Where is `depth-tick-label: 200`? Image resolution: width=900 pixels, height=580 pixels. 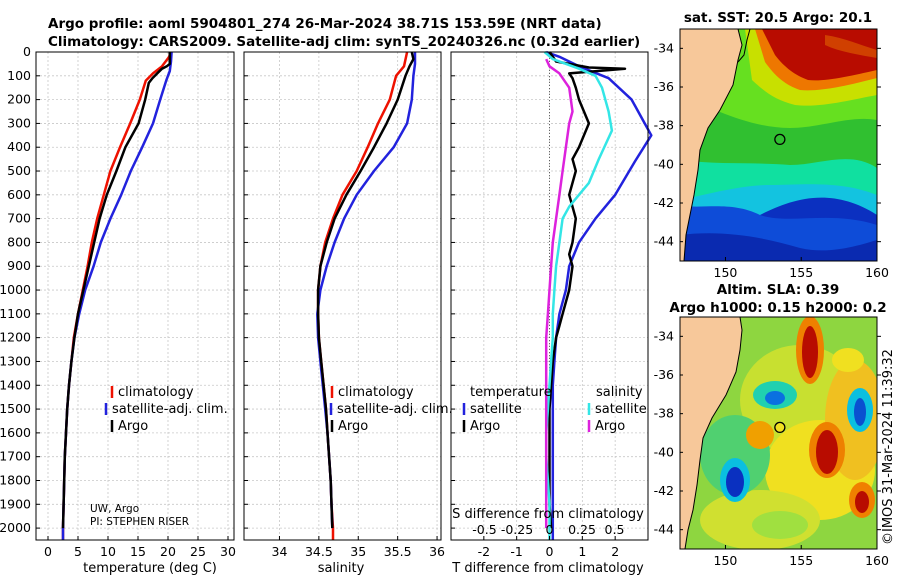 depth-tick-label: 200 is located at coordinates (19, 99).